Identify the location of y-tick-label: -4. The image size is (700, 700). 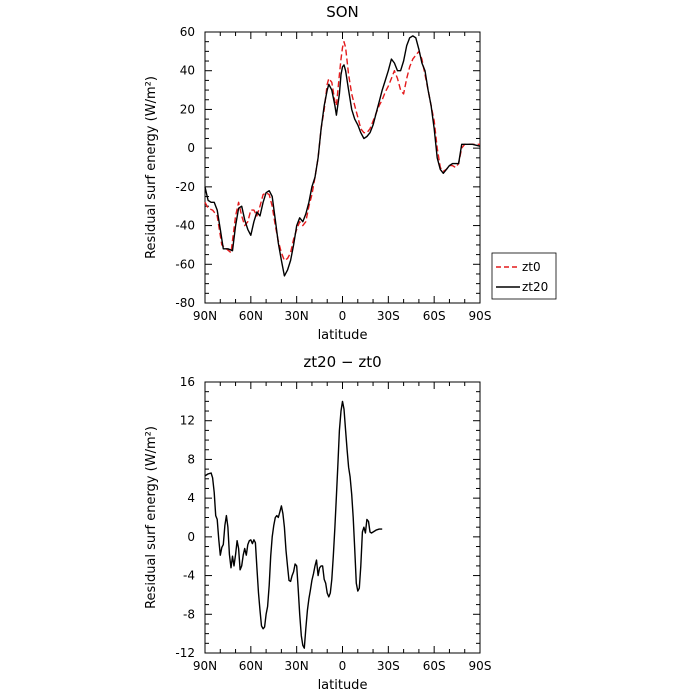
(189, 576).